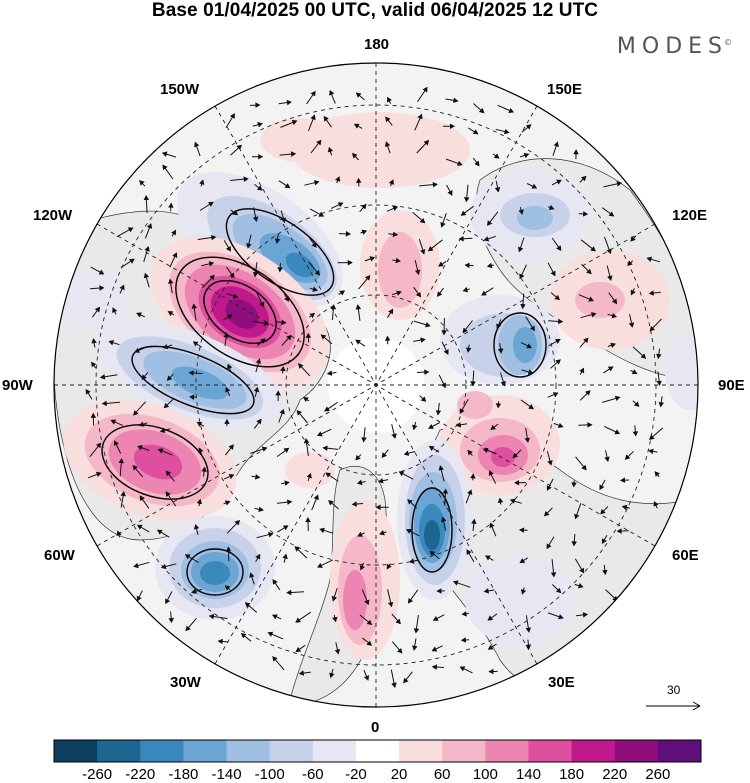  Describe the element at coordinates (658, 774) in the screenshot. I see `colorbar-tick-label: 260` at that location.